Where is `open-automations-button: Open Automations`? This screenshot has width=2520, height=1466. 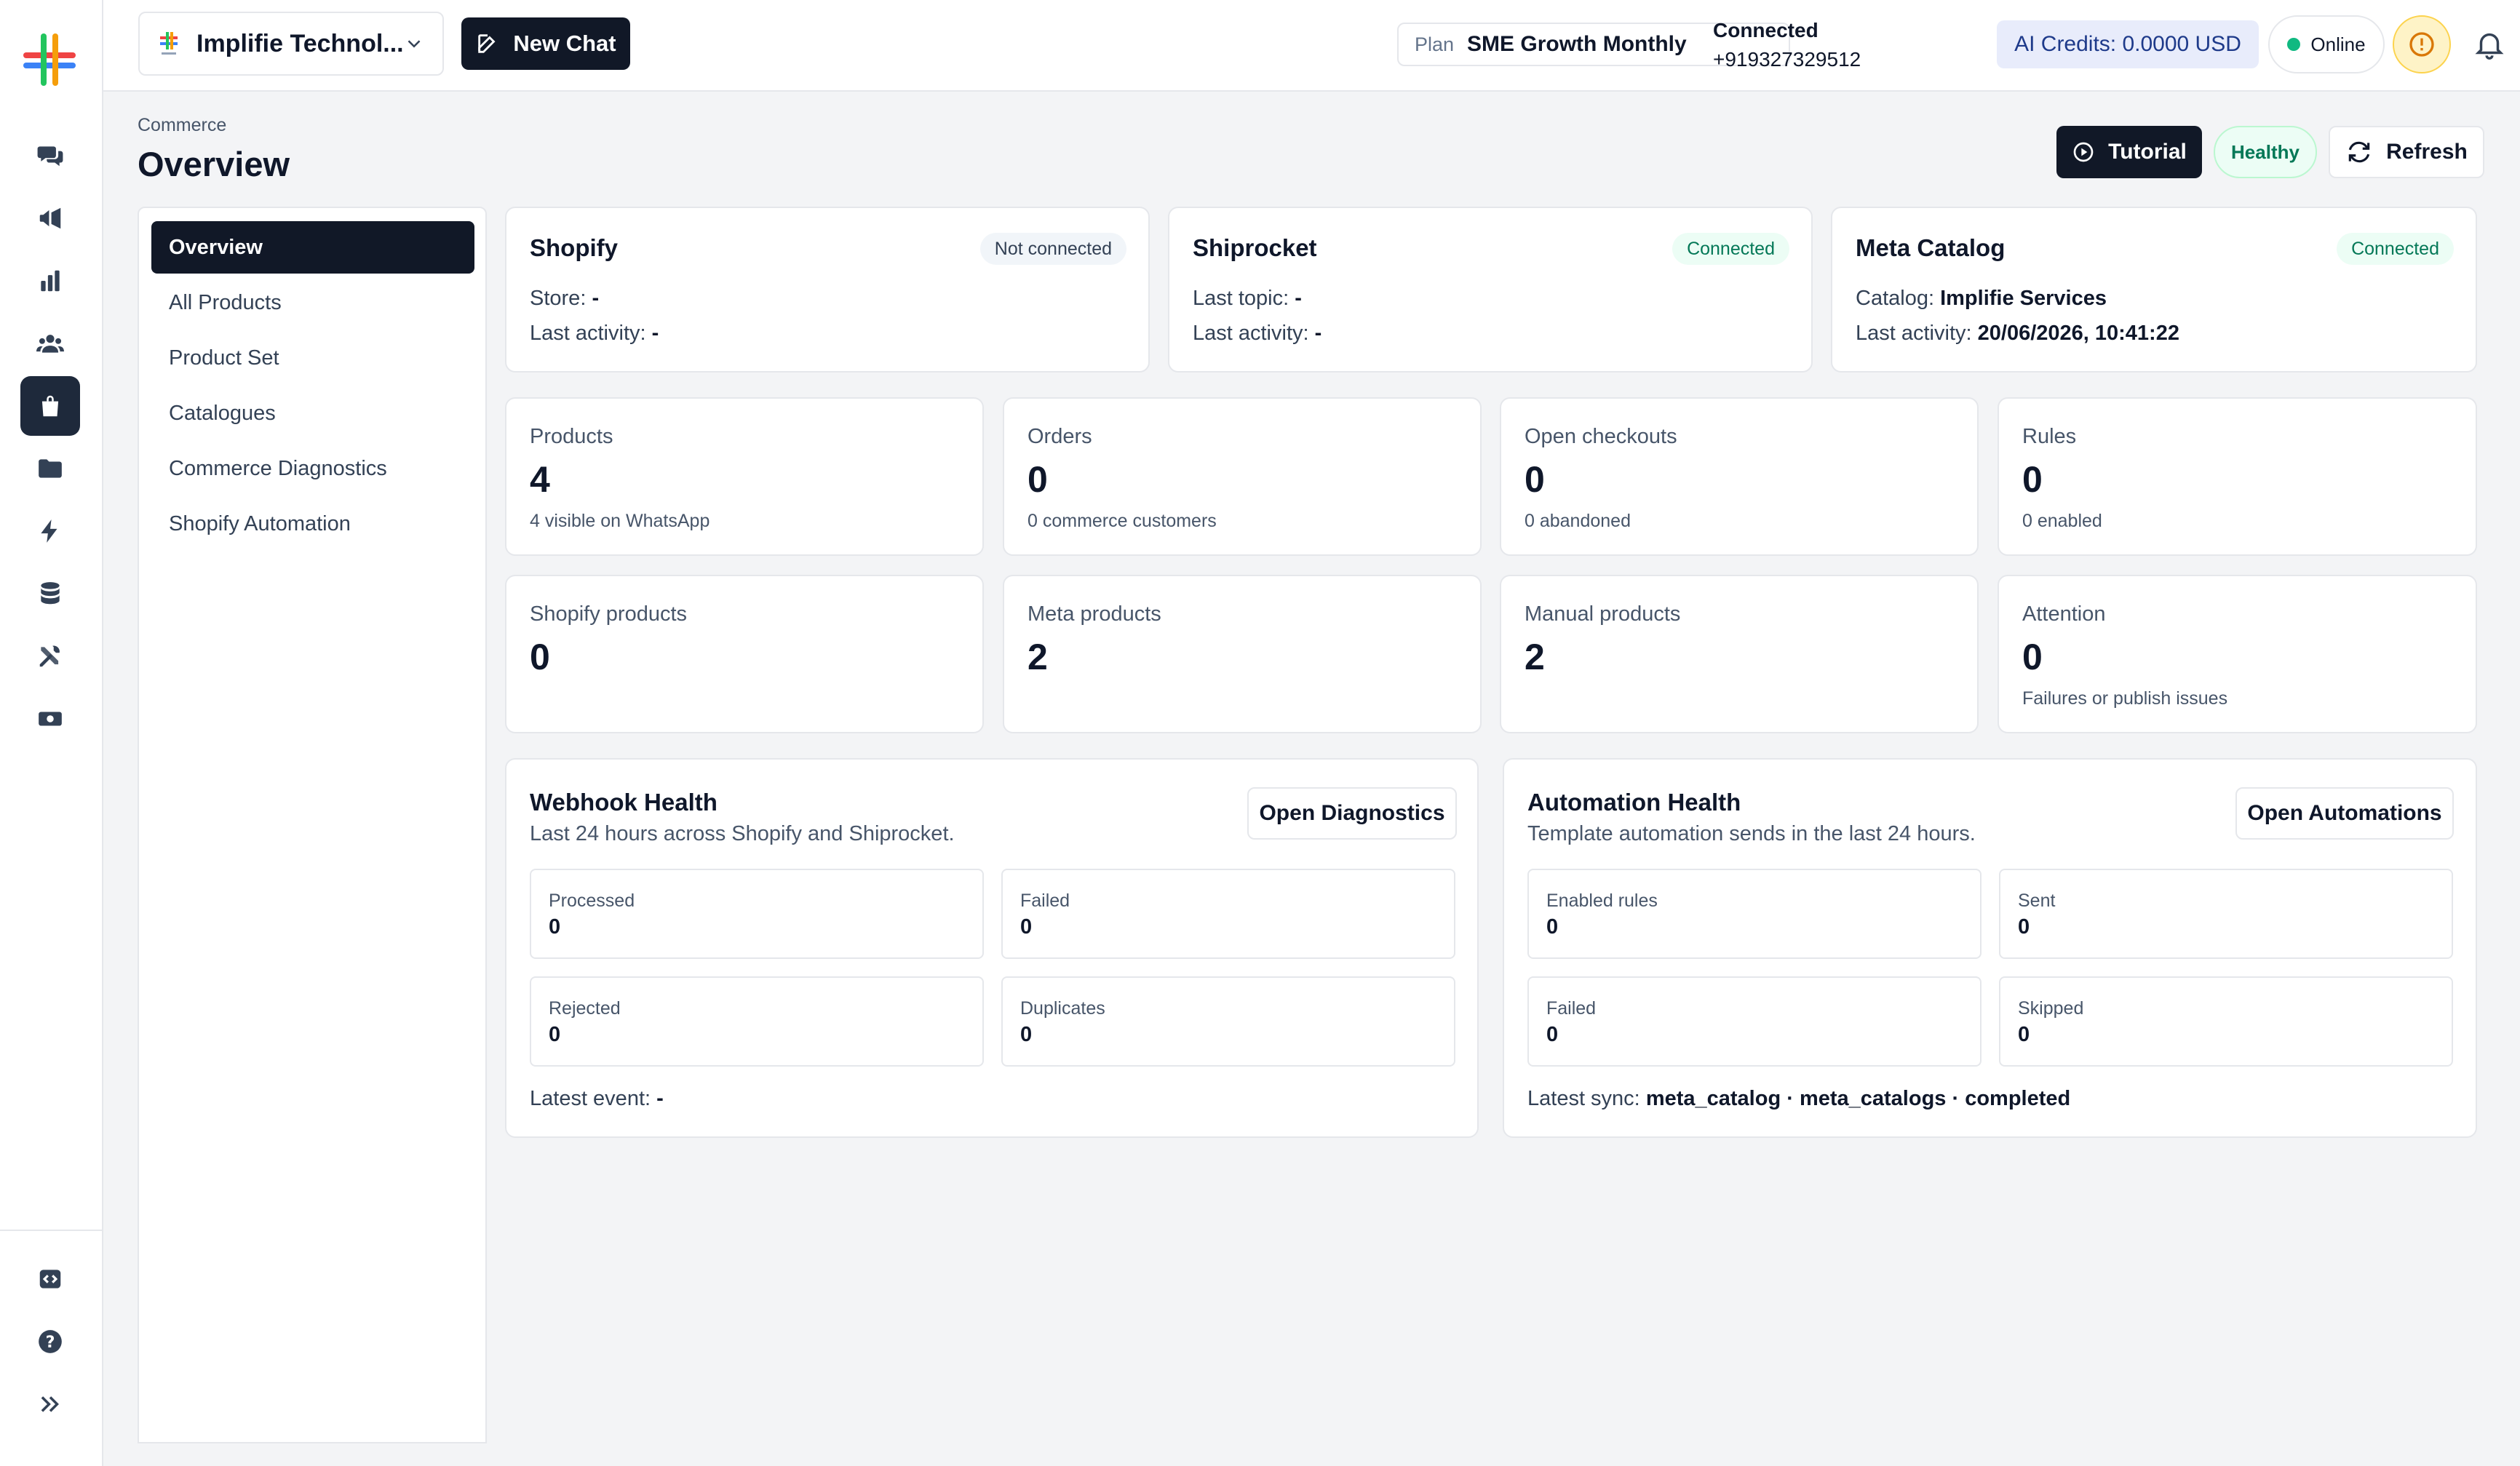
open-automations-button: Open Automations is located at coordinates (2344, 813).